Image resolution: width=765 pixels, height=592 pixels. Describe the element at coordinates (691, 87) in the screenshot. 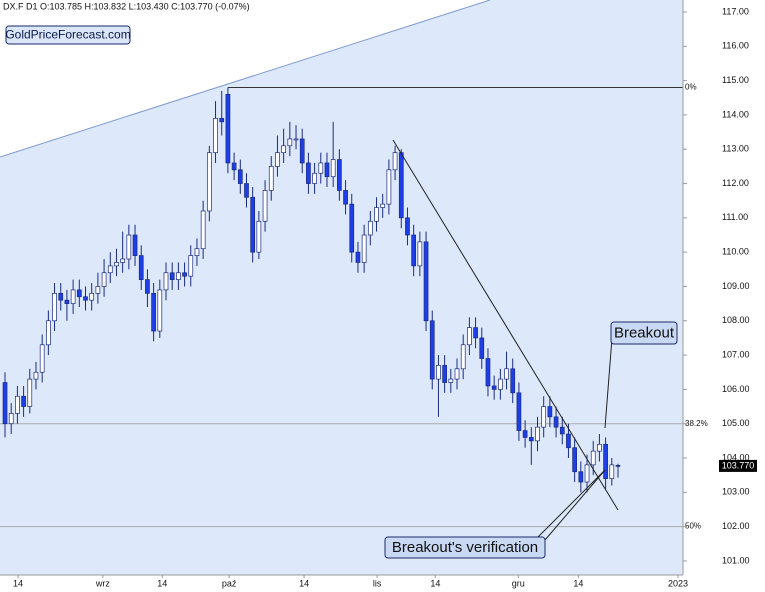

I see `level-label: 0%` at that location.